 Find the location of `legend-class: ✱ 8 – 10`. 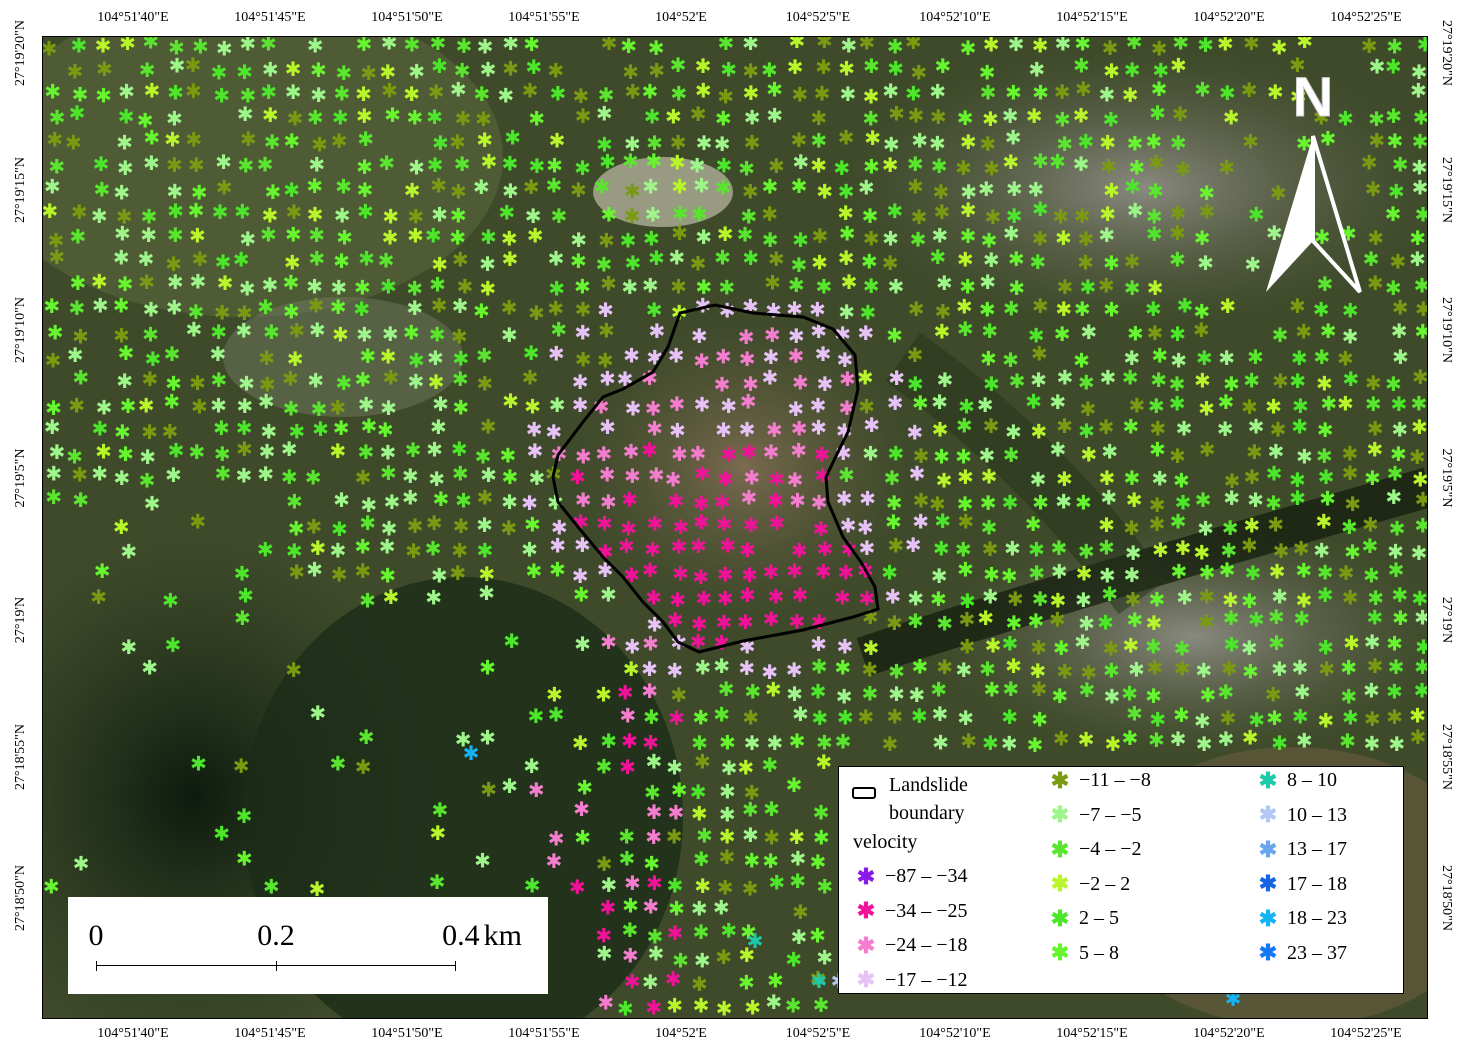

legend-class: ✱ 8 – 10 is located at coordinates (1297, 780).